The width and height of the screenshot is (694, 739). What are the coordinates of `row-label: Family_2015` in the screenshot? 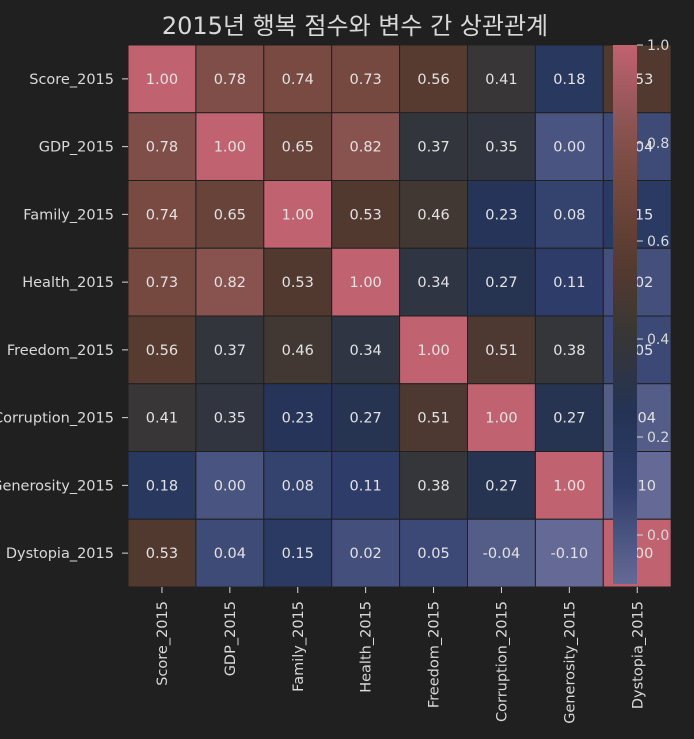 It's located at (68, 215).